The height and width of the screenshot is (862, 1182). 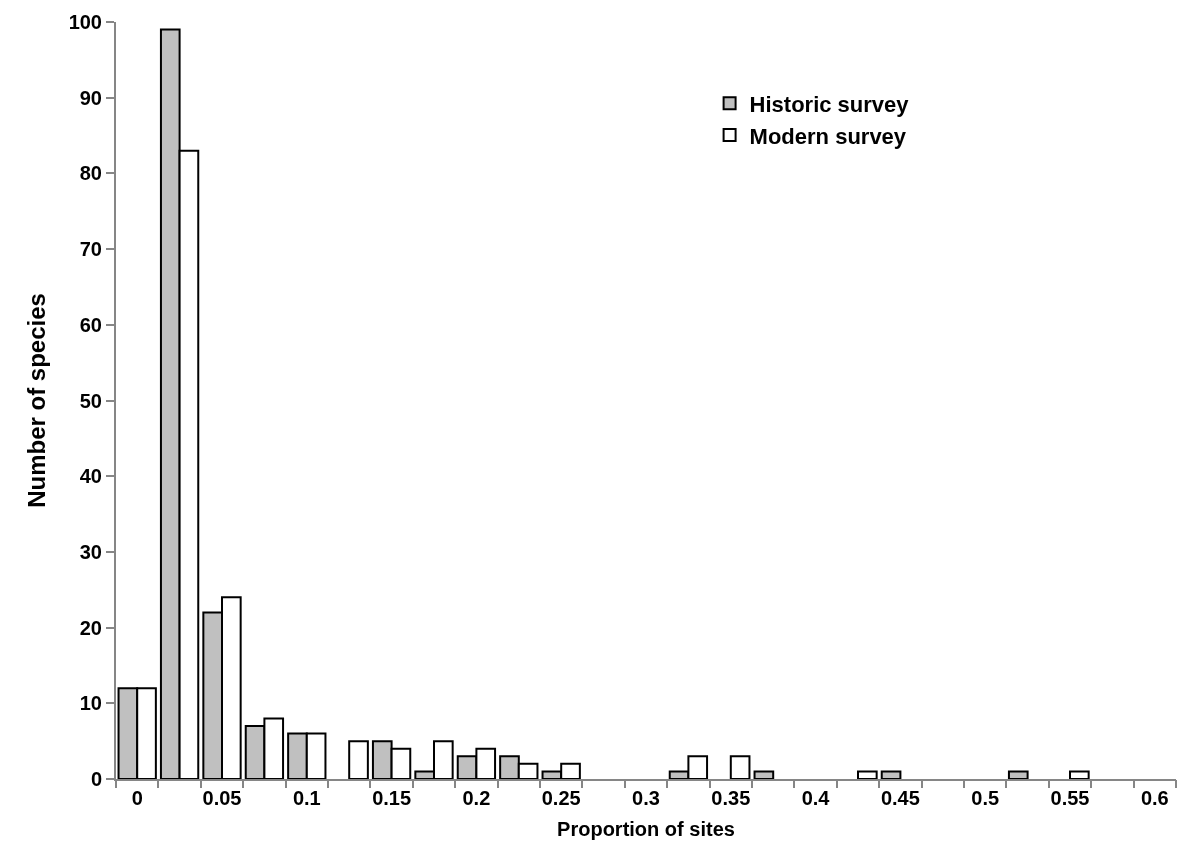 What do you see at coordinates (90, 173) in the screenshot?
I see `y-tick-label: 80` at bounding box center [90, 173].